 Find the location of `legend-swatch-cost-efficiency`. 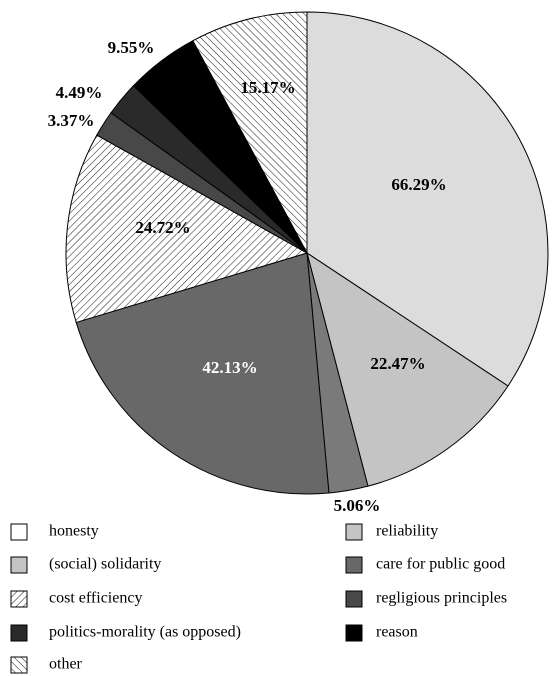

legend-swatch-cost-efficiency is located at coordinates (19, 599).